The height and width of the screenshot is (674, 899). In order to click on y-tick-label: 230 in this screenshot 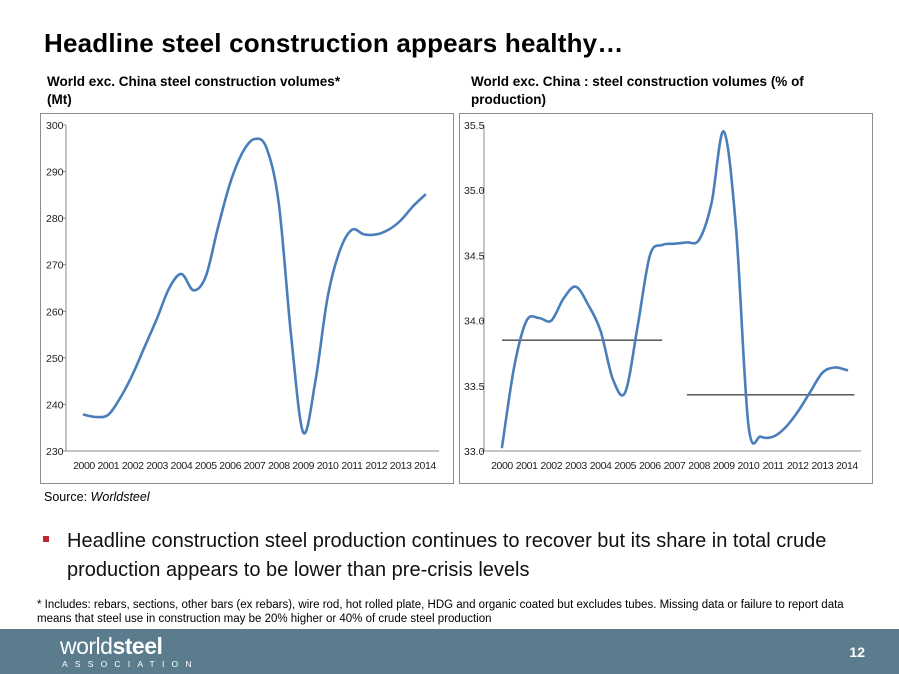, I will do `click(55, 452)`.